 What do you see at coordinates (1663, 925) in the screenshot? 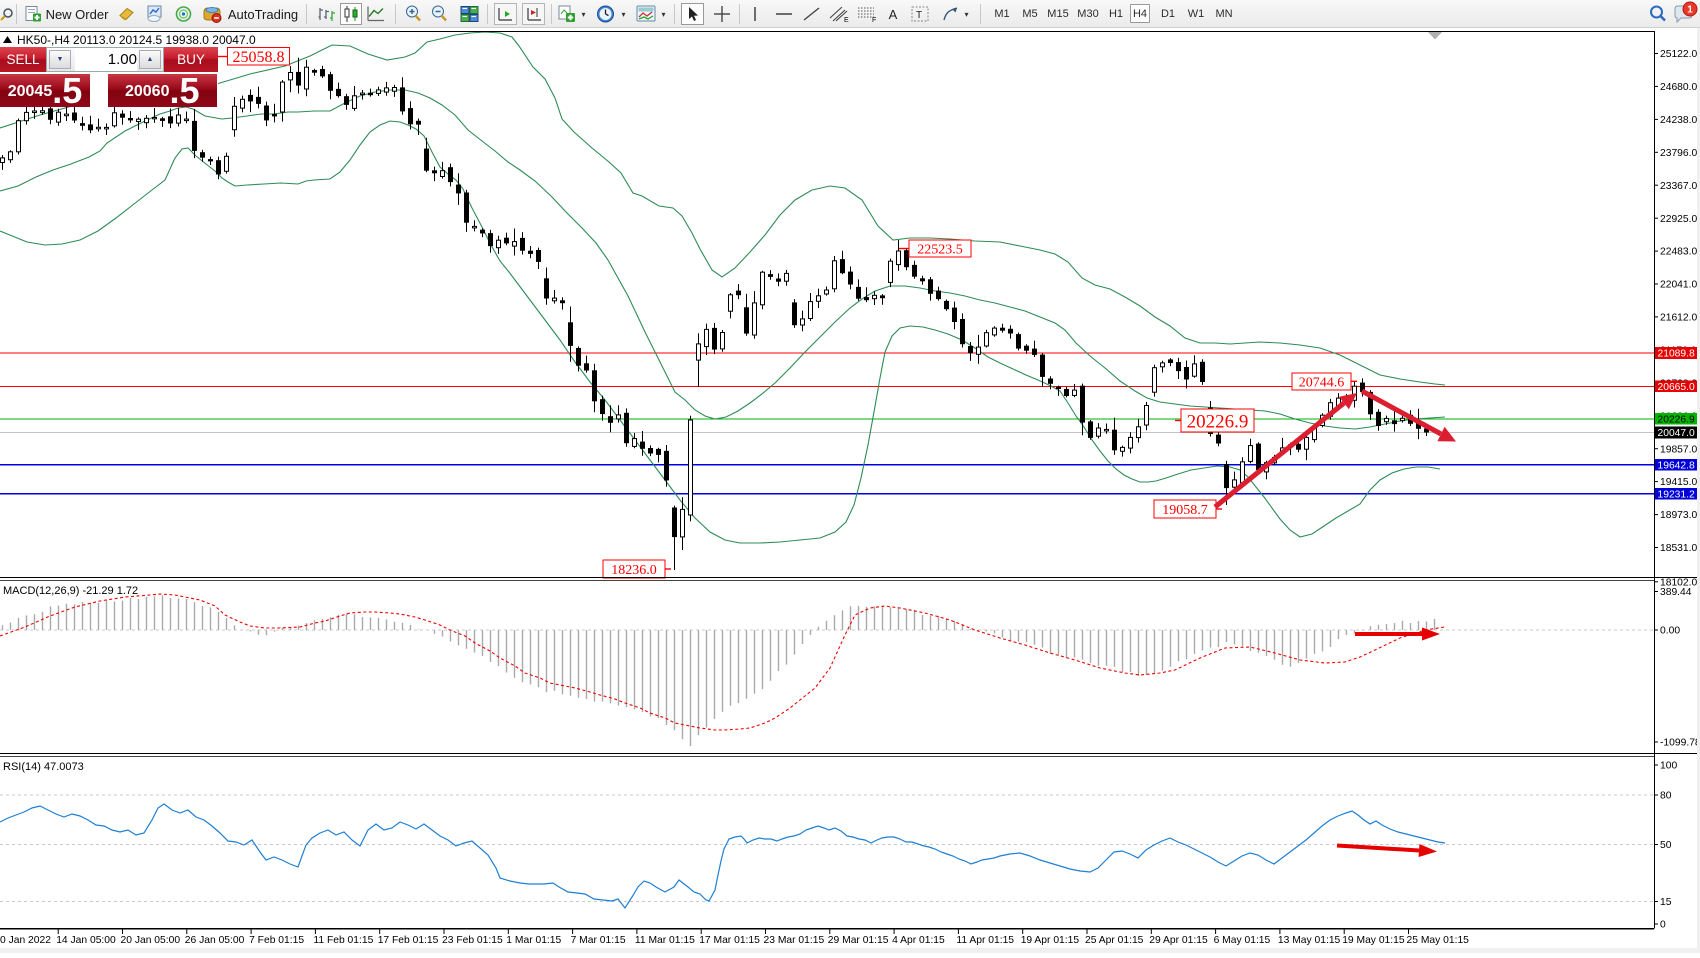
I see `svg-text: 0` at bounding box center [1663, 925].